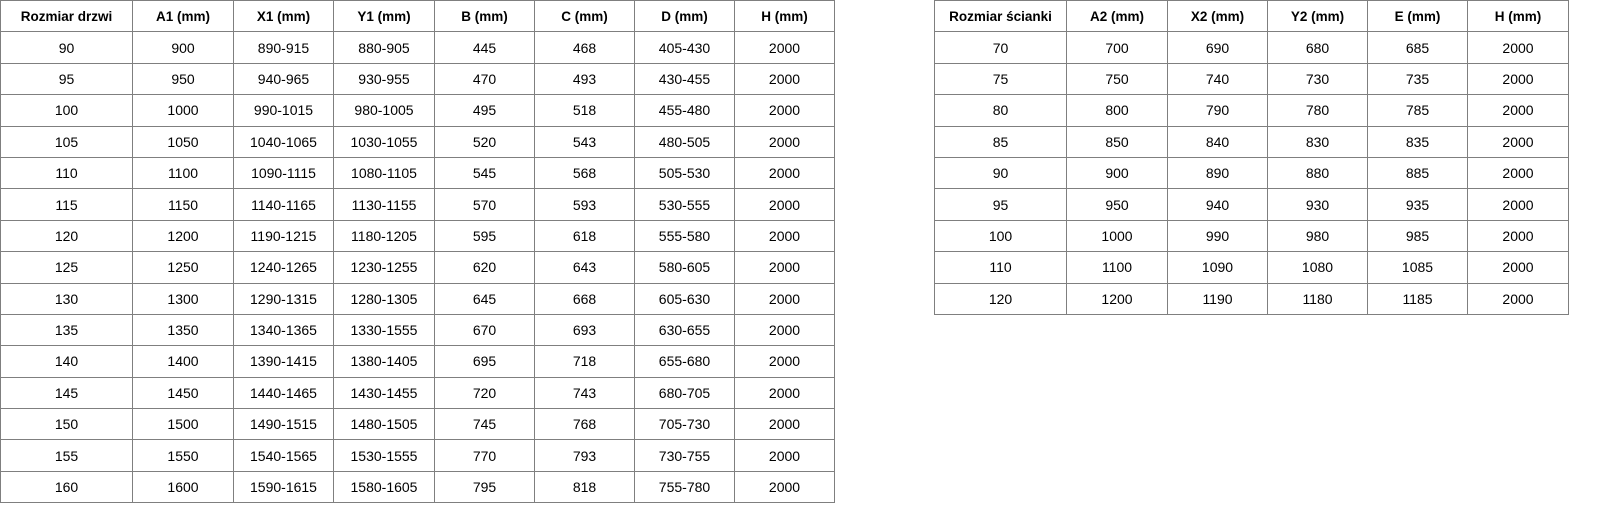 The image size is (1600, 514). I want to click on table-cell: 1050, so click(183, 141).